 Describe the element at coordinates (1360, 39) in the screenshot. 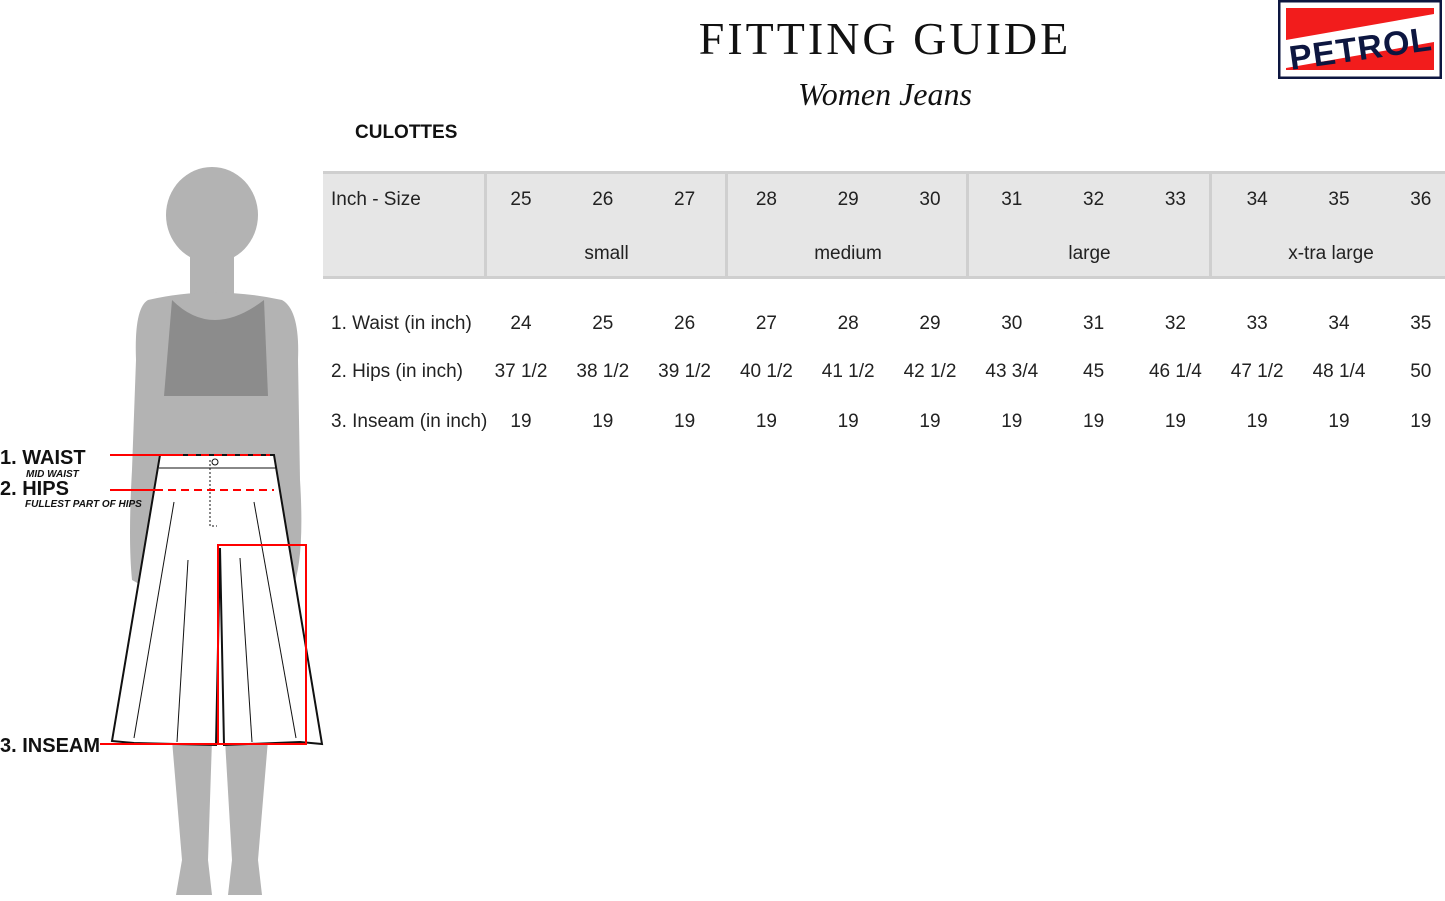

I see `petrol-logo: PETROL` at that location.